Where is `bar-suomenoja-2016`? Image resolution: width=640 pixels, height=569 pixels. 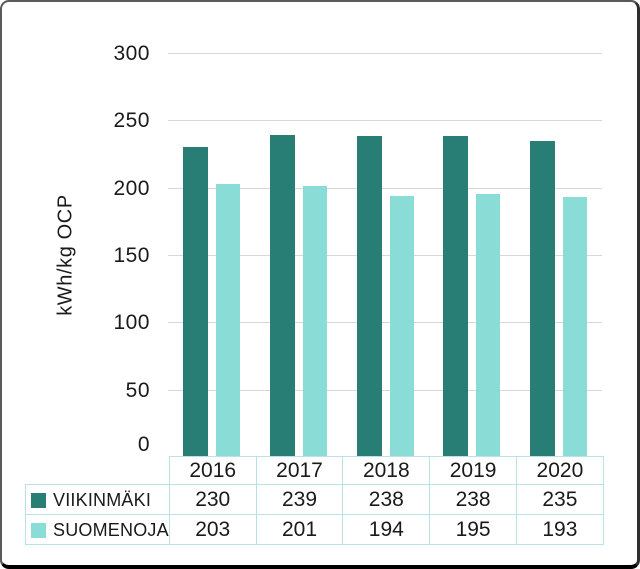
bar-suomenoja-2016 is located at coordinates (228, 320).